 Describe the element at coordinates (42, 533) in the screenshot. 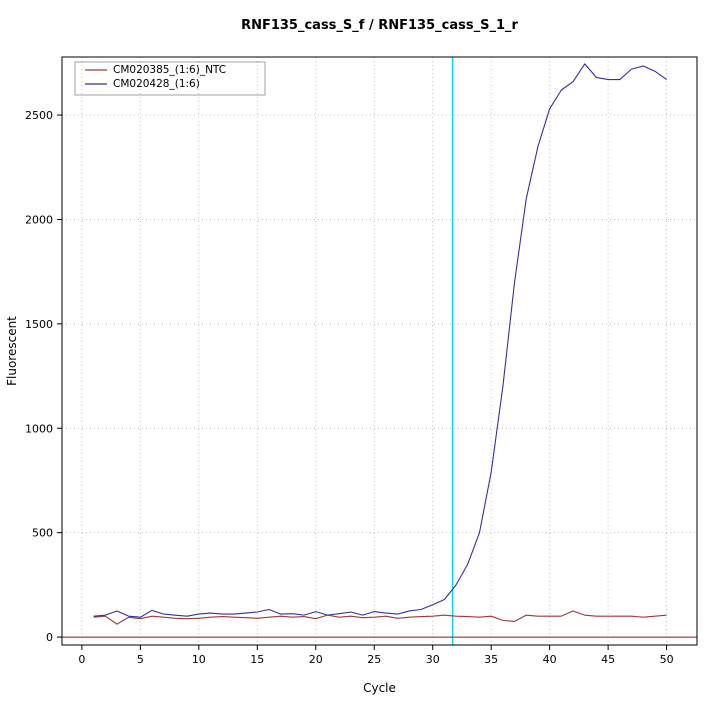

I see `y-tick-label: 500` at that location.